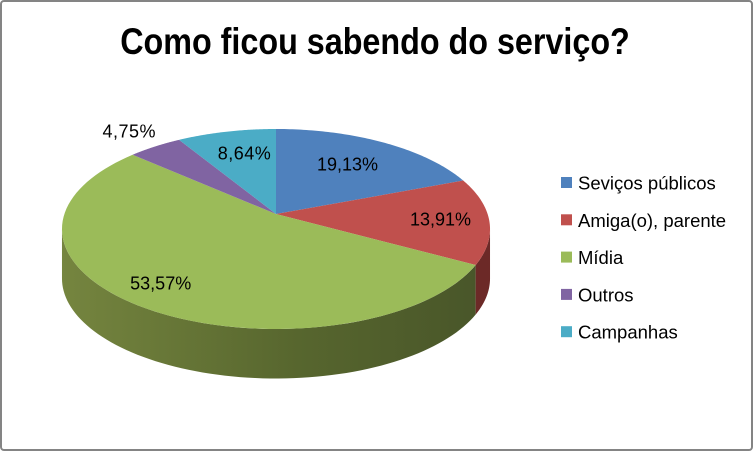 This screenshot has width=753, height=456. What do you see at coordinates (652, 220) in the screenshot?
I see `svg-text: Amiga(o), parente` at bounding box center [652, 220].